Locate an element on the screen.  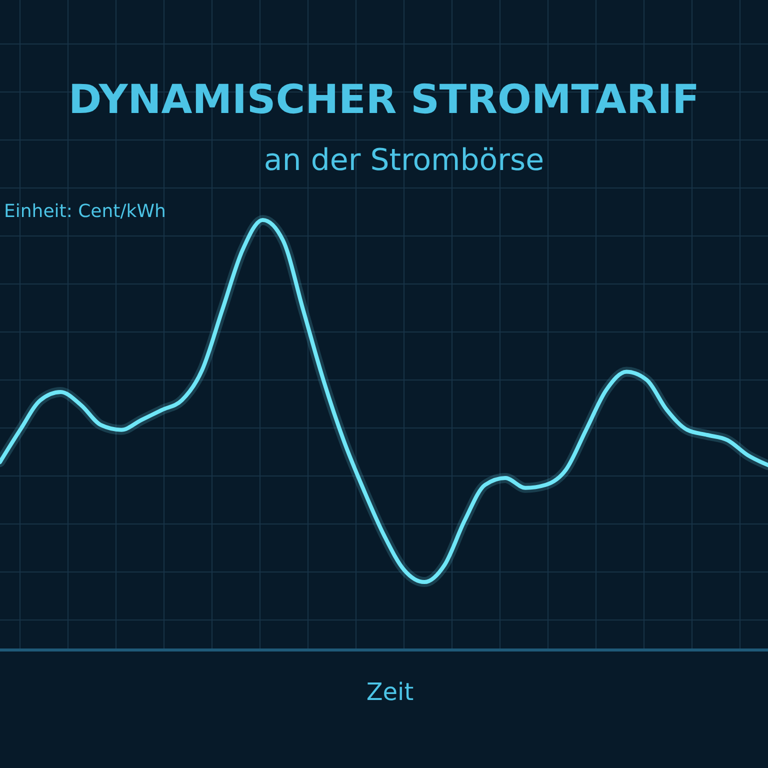
chart-title: DYNAMISCHER STROMTARIF is located at coordinates (384, 100).